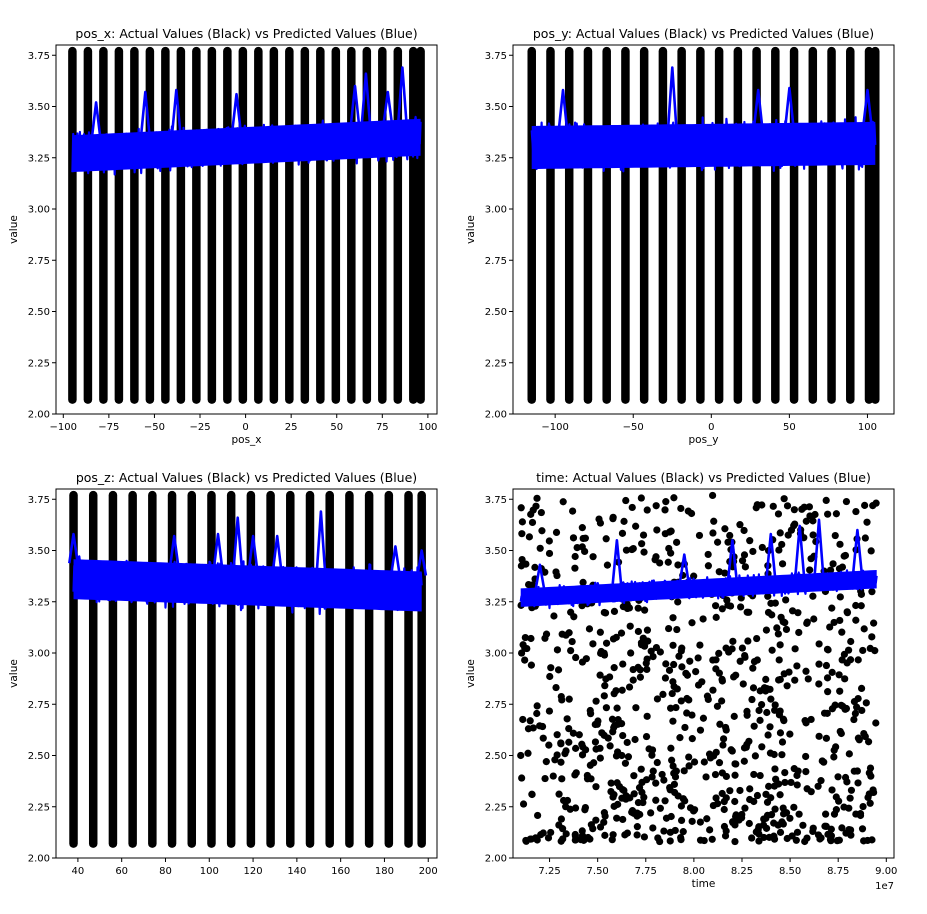 Image resolution: width=927 pixels, height=914 pixels. What do you see at coordinates (382, 427) in the screenshot?
I see `x-tick-label: 75` at bounding box center [382, 427].